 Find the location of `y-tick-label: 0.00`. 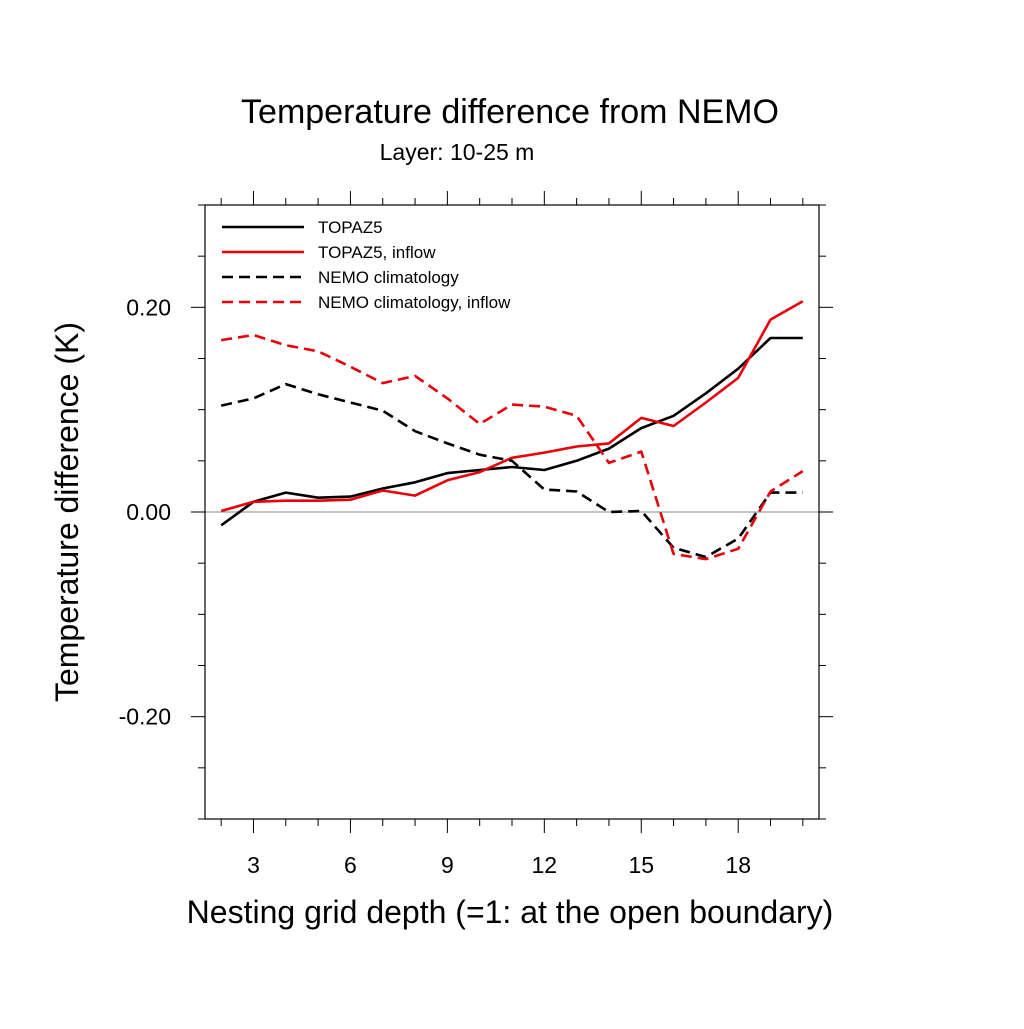

y-tick-label: 0.00 is located at coordinates (148, 512).